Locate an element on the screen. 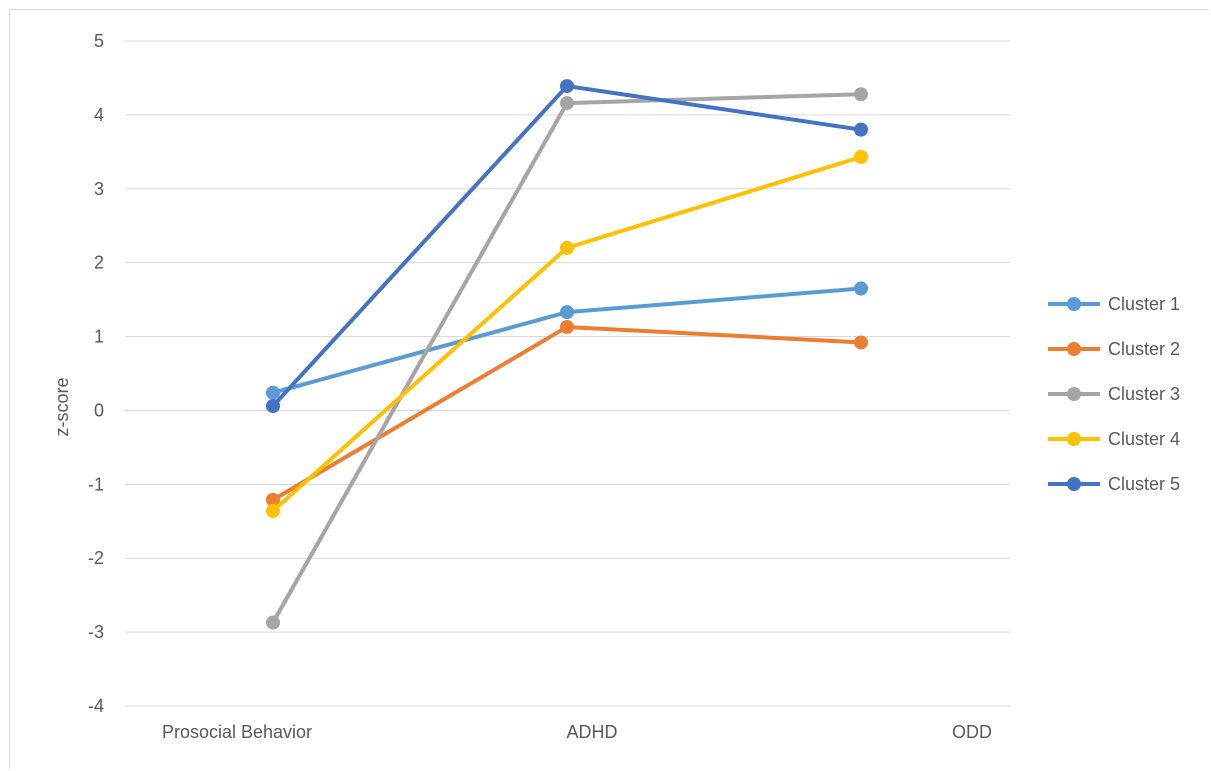  y-tick-label: 5 is located at coordinates (99, 41).